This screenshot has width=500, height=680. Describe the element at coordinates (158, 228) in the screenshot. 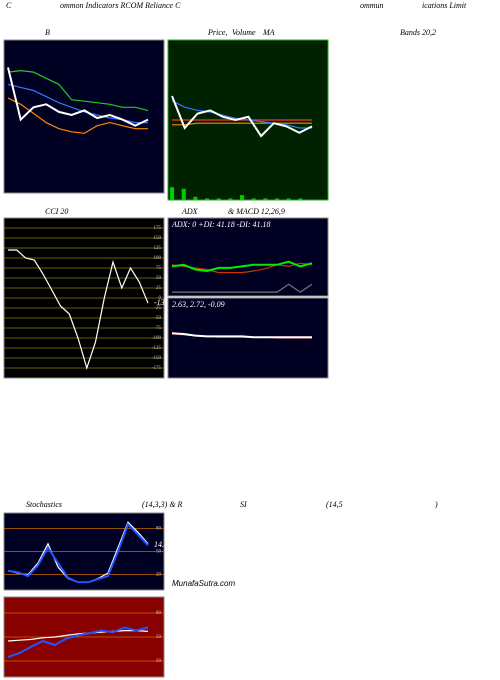

I see `y-tick-label: 175` at that location.